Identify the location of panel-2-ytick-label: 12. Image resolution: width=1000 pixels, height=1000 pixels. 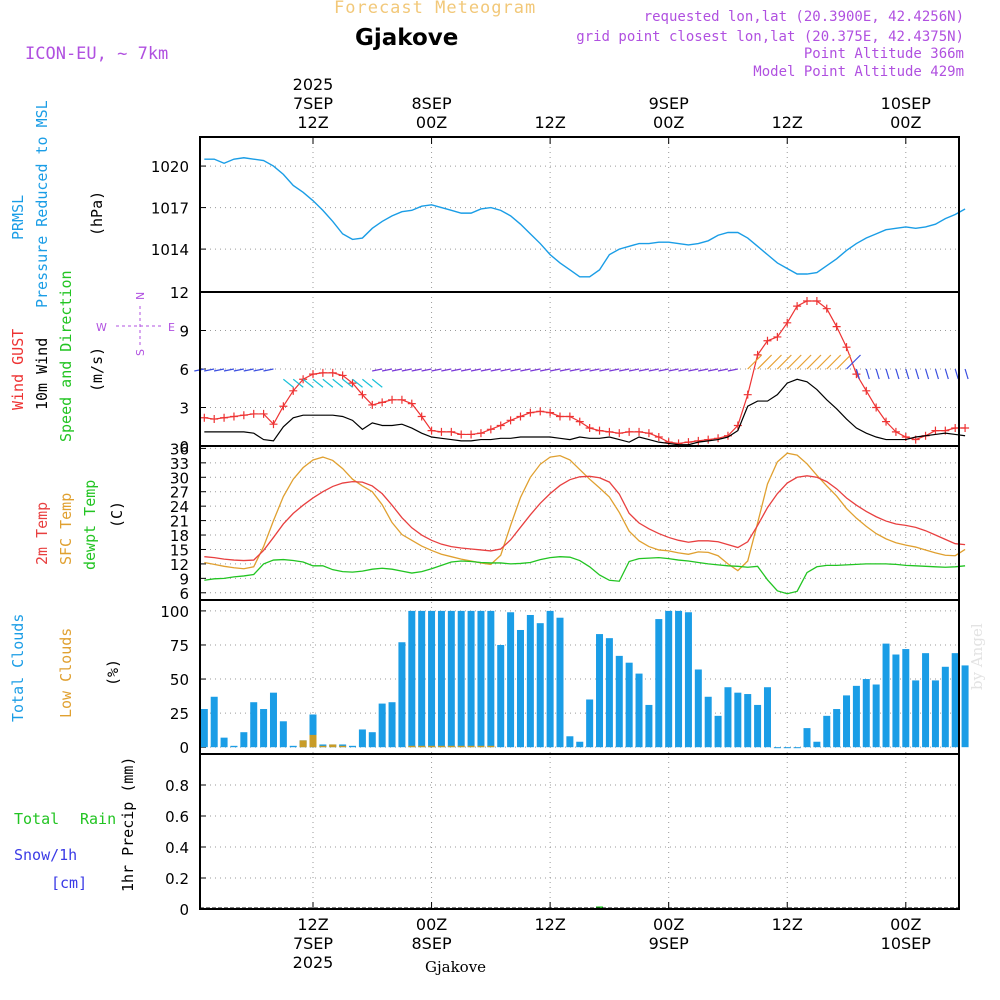
(179, 293).